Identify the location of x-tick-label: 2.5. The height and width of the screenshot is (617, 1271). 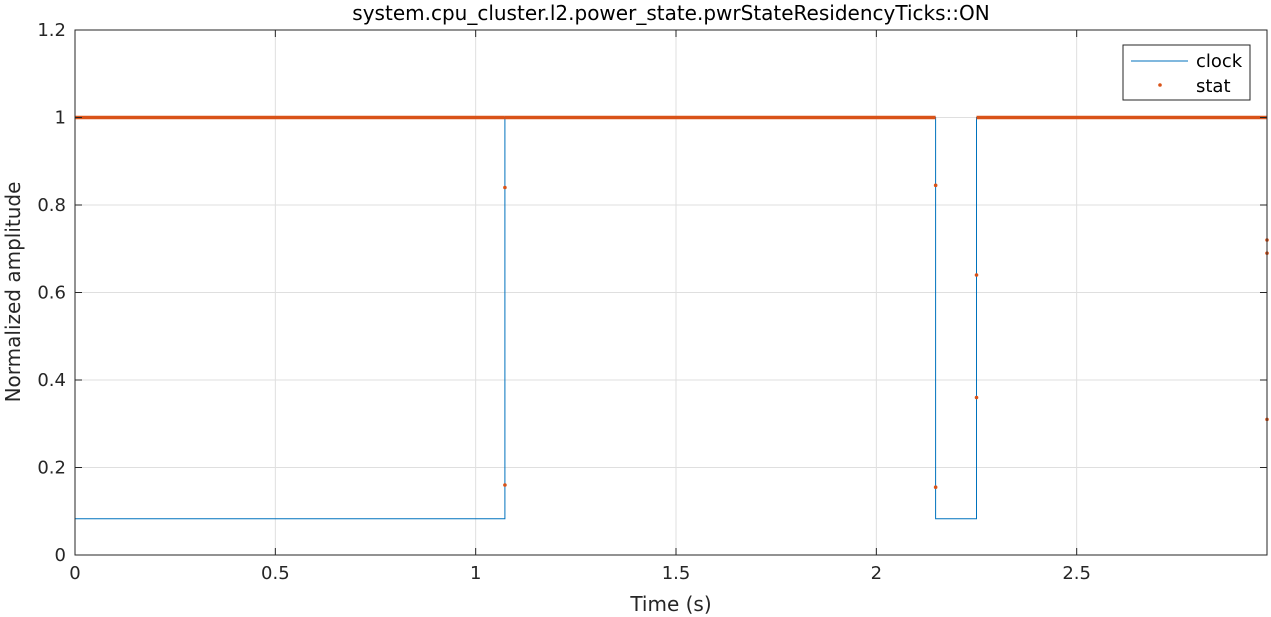
(1076, 573).